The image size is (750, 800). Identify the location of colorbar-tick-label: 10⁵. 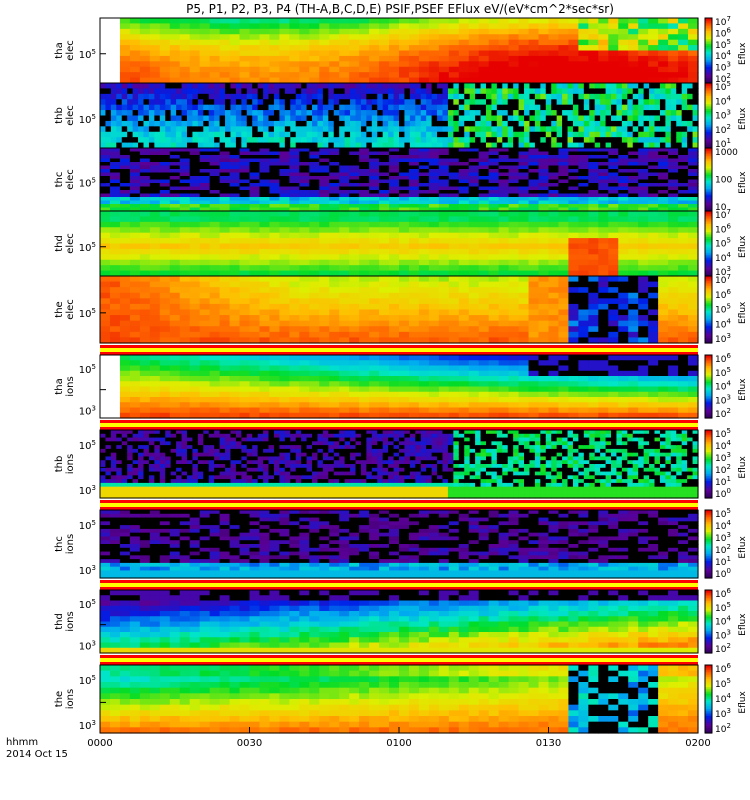
(723, 243).